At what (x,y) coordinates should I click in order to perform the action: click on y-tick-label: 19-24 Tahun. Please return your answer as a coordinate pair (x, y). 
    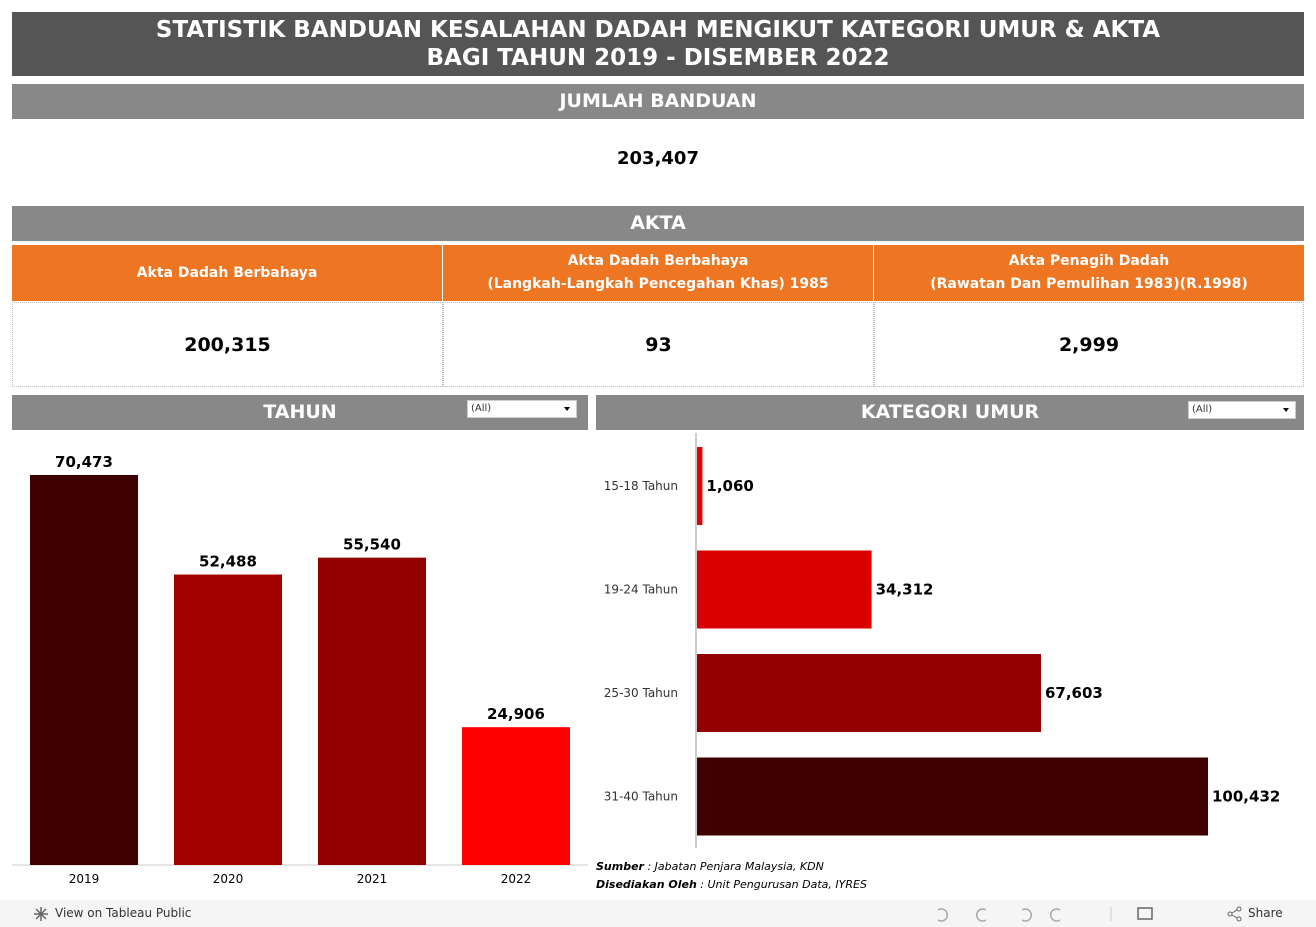
    Looking at the image, I should click on (641, 590).